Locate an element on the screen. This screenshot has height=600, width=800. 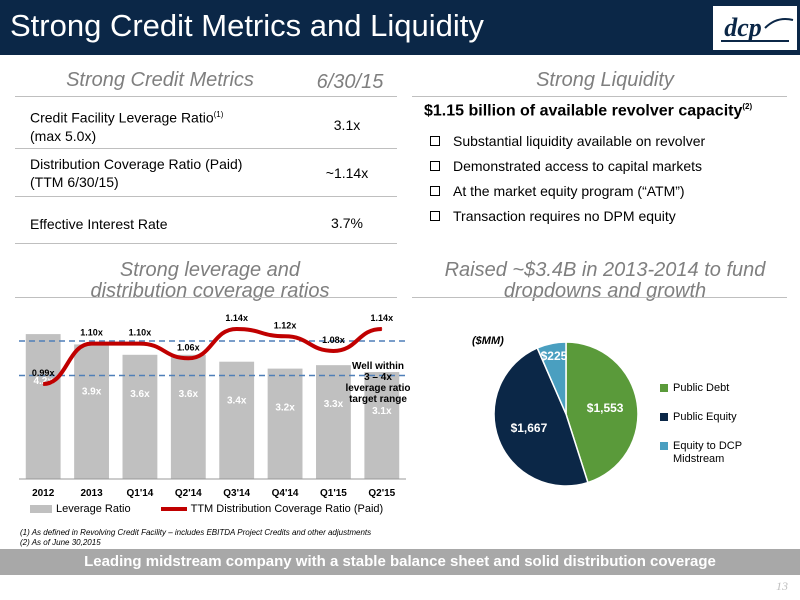
list-item: Demonstrated access to capital markets is located at coordinates (567, 165).